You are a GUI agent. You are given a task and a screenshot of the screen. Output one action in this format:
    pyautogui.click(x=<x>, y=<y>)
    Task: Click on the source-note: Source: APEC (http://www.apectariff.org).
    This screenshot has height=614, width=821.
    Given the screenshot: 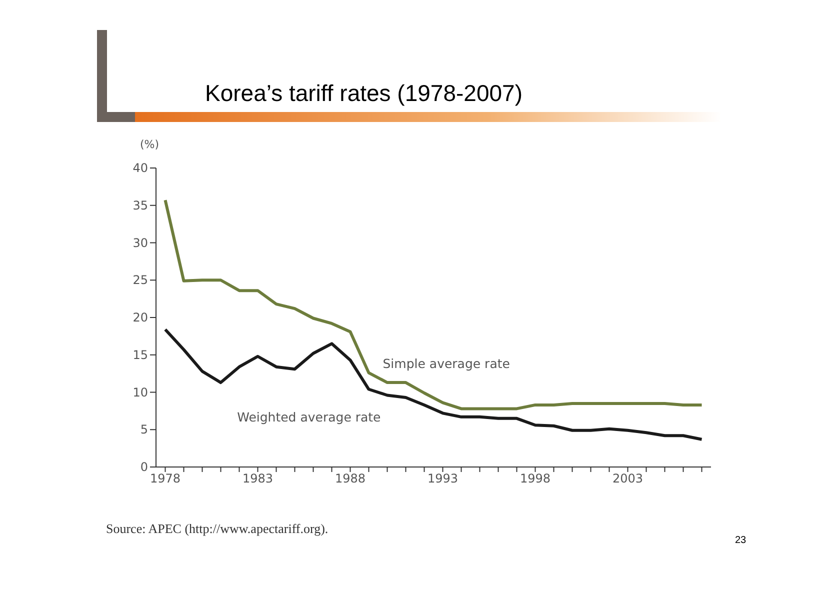 What is the action you would take?
    pyautogui.click(x=217, y=529)
    